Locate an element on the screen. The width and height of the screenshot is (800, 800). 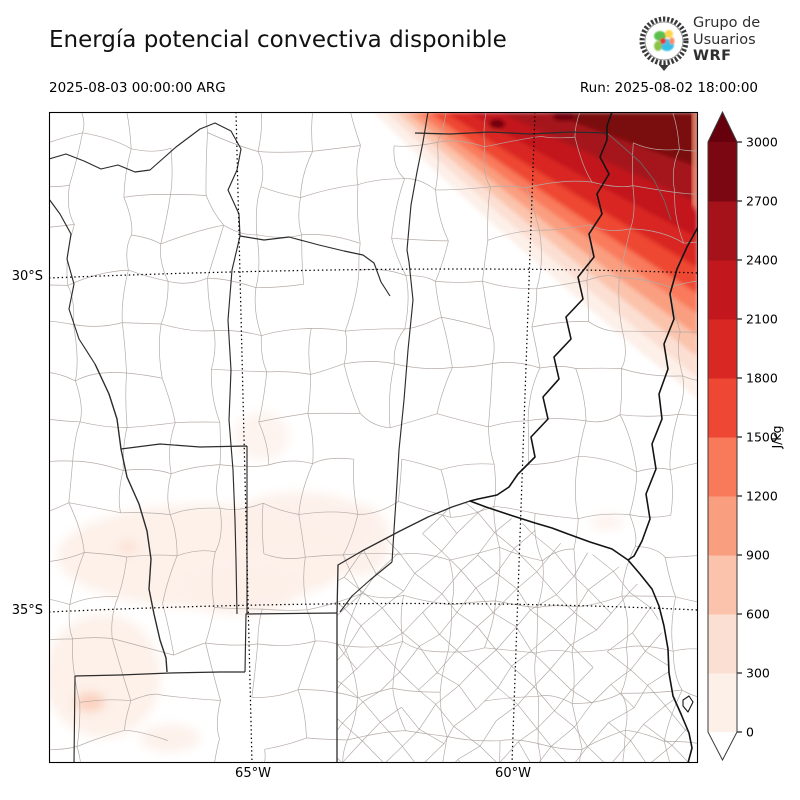
meridian-65w is located at coordinates (244, 437).